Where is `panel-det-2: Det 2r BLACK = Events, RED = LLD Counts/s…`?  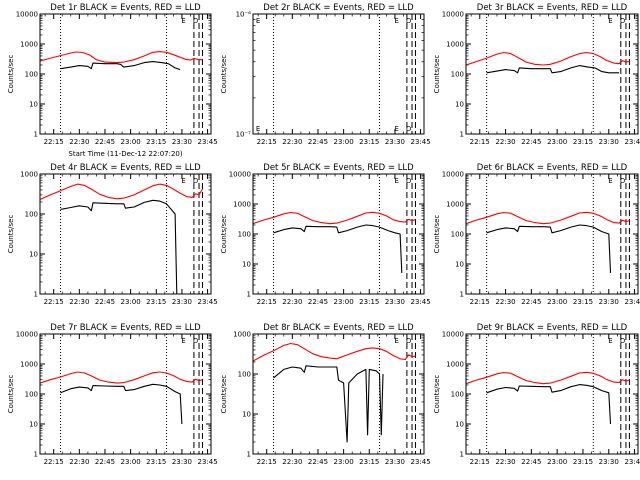
panel-det-2: Det 2r BLACK = Events, RED = LLD Counts/s… is located at coordinates (325, 74).